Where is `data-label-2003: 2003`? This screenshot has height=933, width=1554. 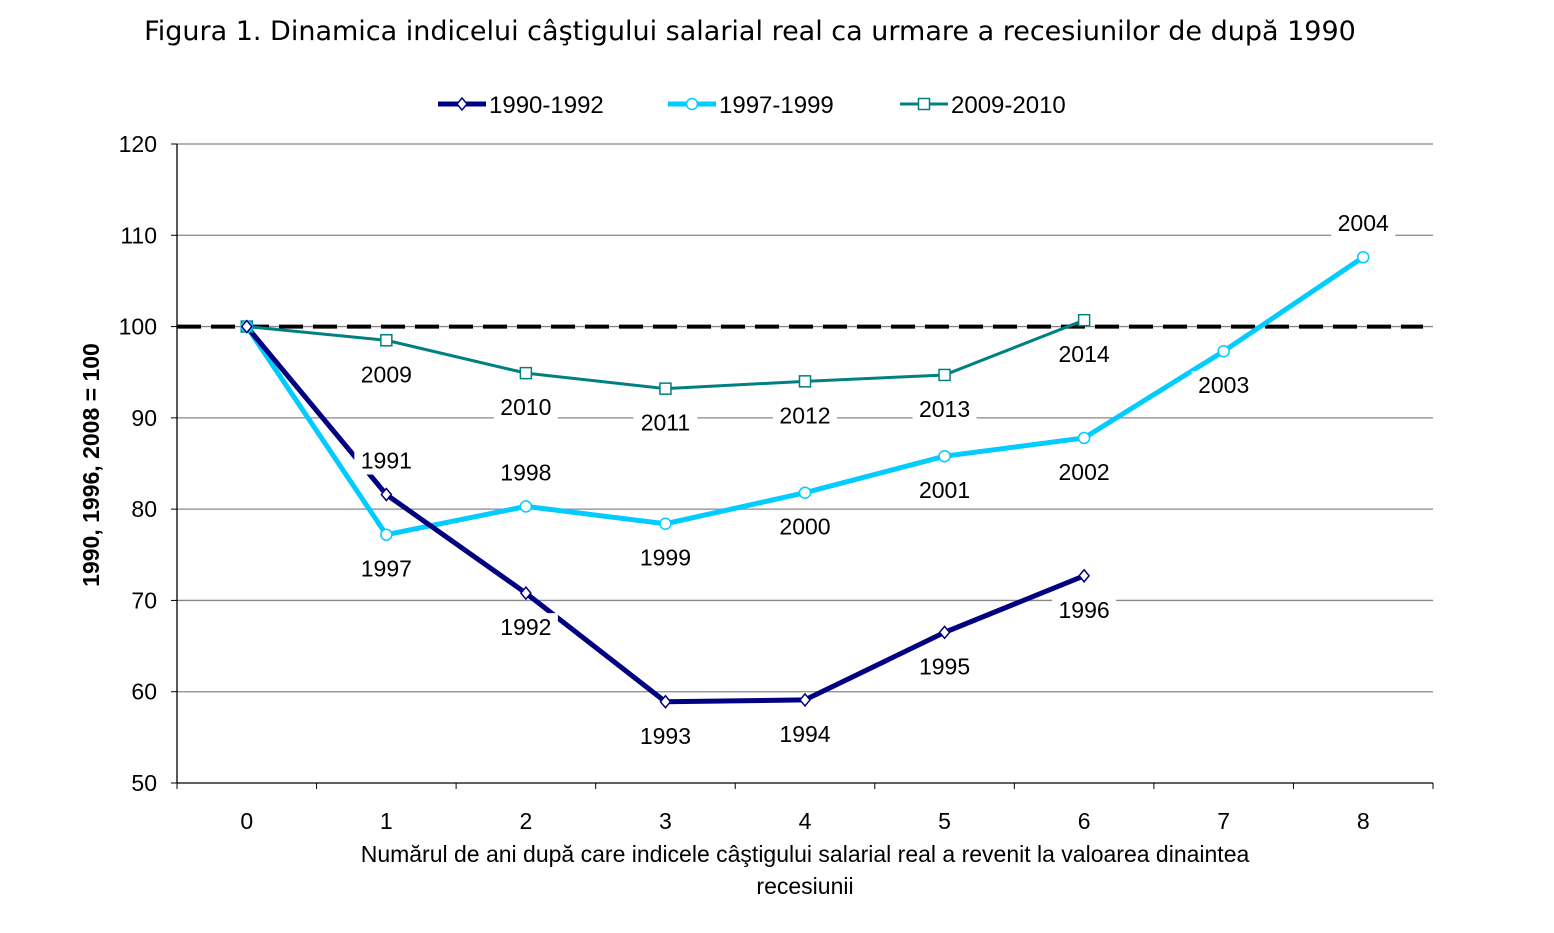 data-label-2003: 2003 is located at coordinates (1223, 385).